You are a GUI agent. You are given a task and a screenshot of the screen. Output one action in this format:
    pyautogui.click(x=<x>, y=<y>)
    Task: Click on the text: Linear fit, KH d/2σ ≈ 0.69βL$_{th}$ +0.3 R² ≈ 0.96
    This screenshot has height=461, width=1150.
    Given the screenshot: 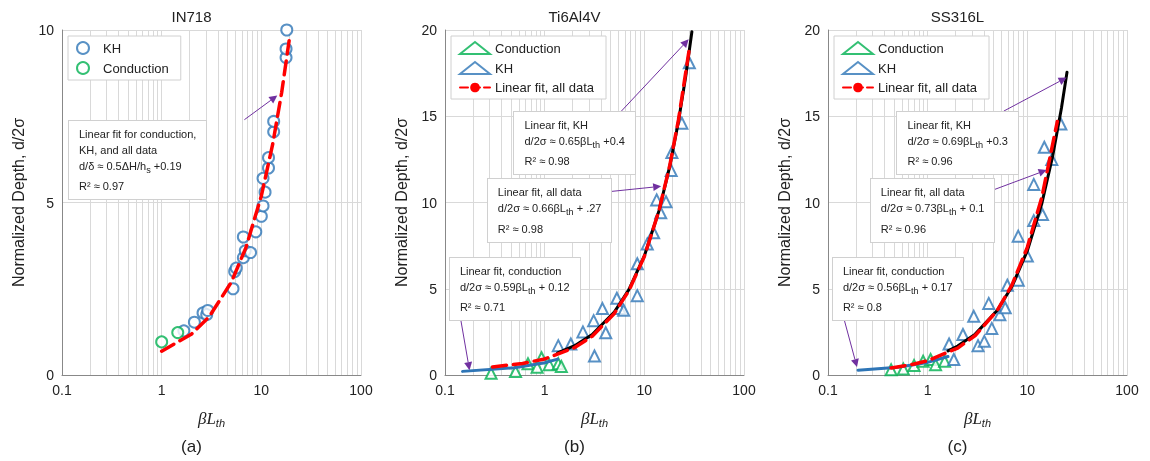 What is the action you would take?
    pyautogui.click(x=957, y=143)
    